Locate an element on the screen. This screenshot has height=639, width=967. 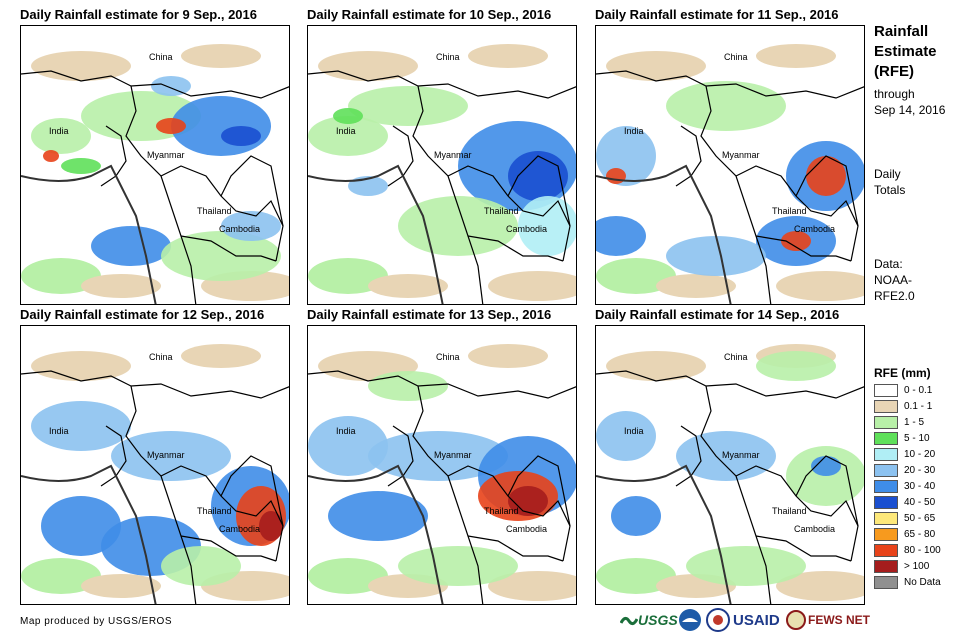
usgs-logo-text: USGS is located at coordinates (658, 620).